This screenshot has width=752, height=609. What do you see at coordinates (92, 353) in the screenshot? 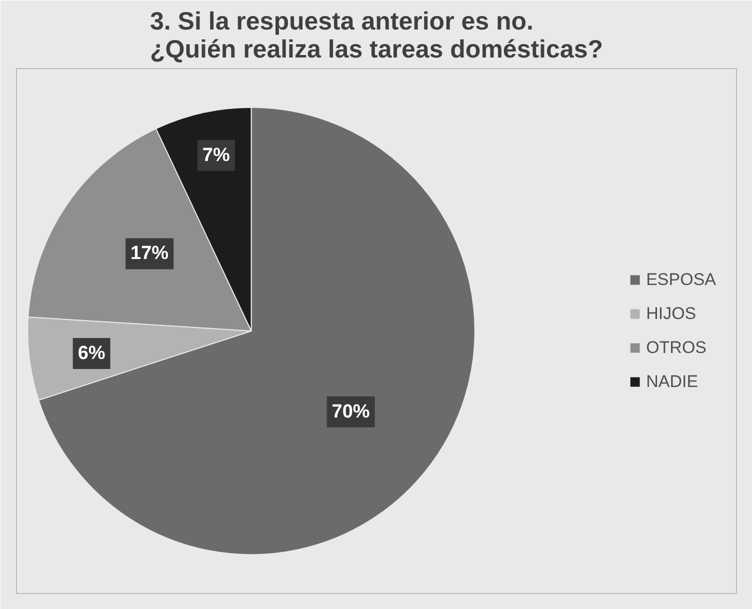
I see `data-label: 6%` at bounding box center [92, 353].